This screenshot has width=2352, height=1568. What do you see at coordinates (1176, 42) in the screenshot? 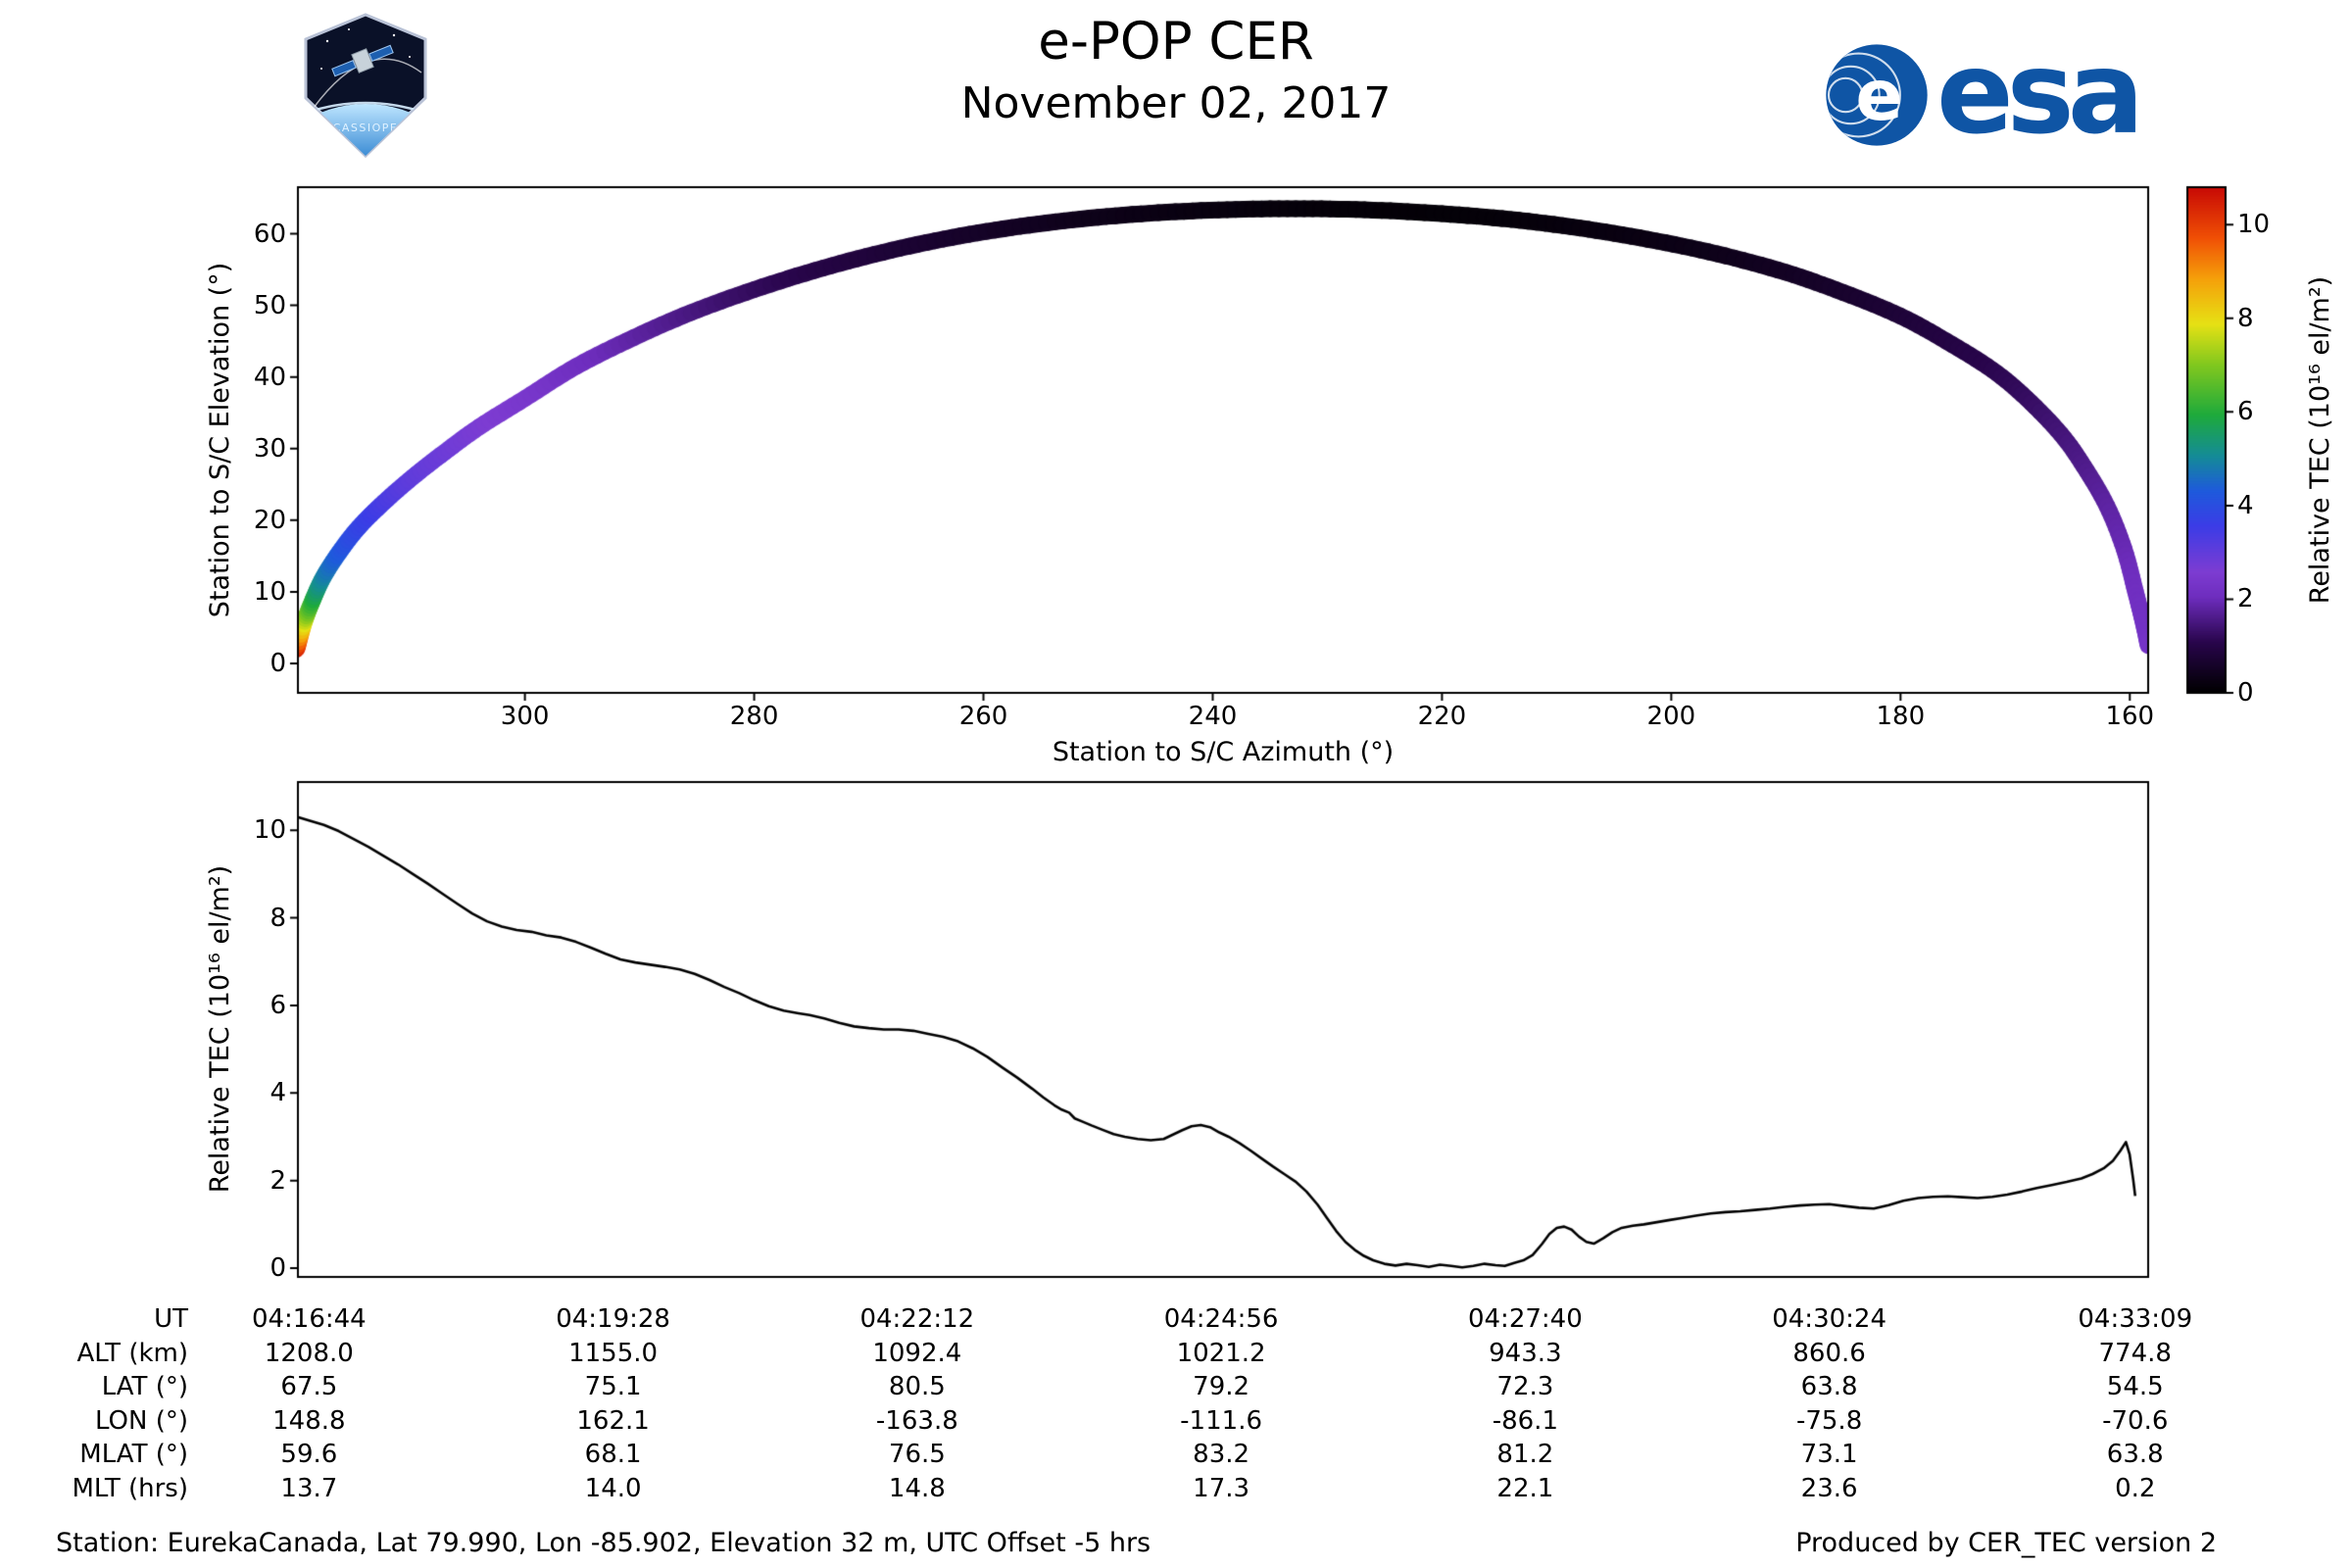
I see `page-title: e-POP CER` at bounding box center [1176, 42].